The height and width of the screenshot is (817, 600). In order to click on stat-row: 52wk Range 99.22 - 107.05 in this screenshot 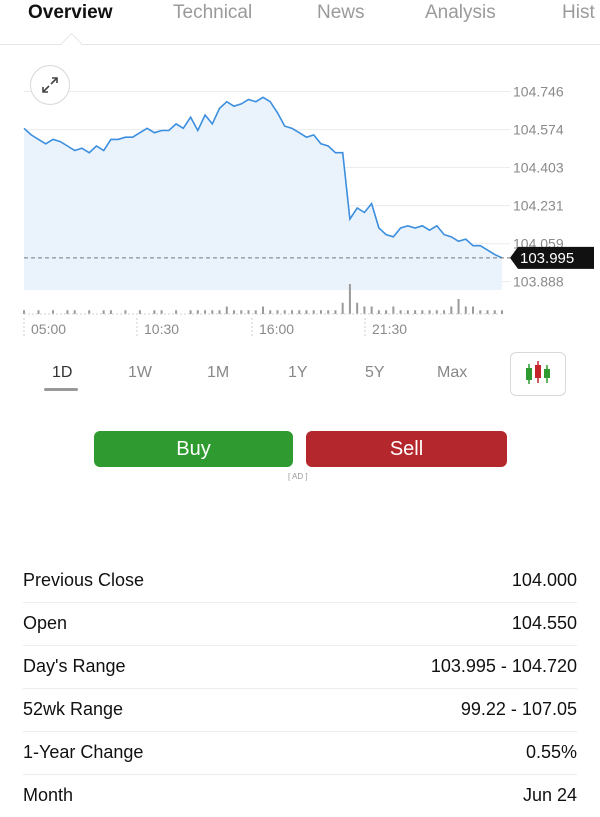, I will do `click(300, 710)`.